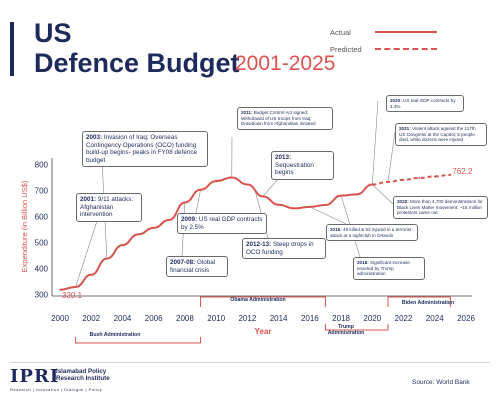 This screenshot has width=500, height=401. I want to click on annotation-2009: 2009: US real GDP contracts by 2.5%, so click(222, 224).